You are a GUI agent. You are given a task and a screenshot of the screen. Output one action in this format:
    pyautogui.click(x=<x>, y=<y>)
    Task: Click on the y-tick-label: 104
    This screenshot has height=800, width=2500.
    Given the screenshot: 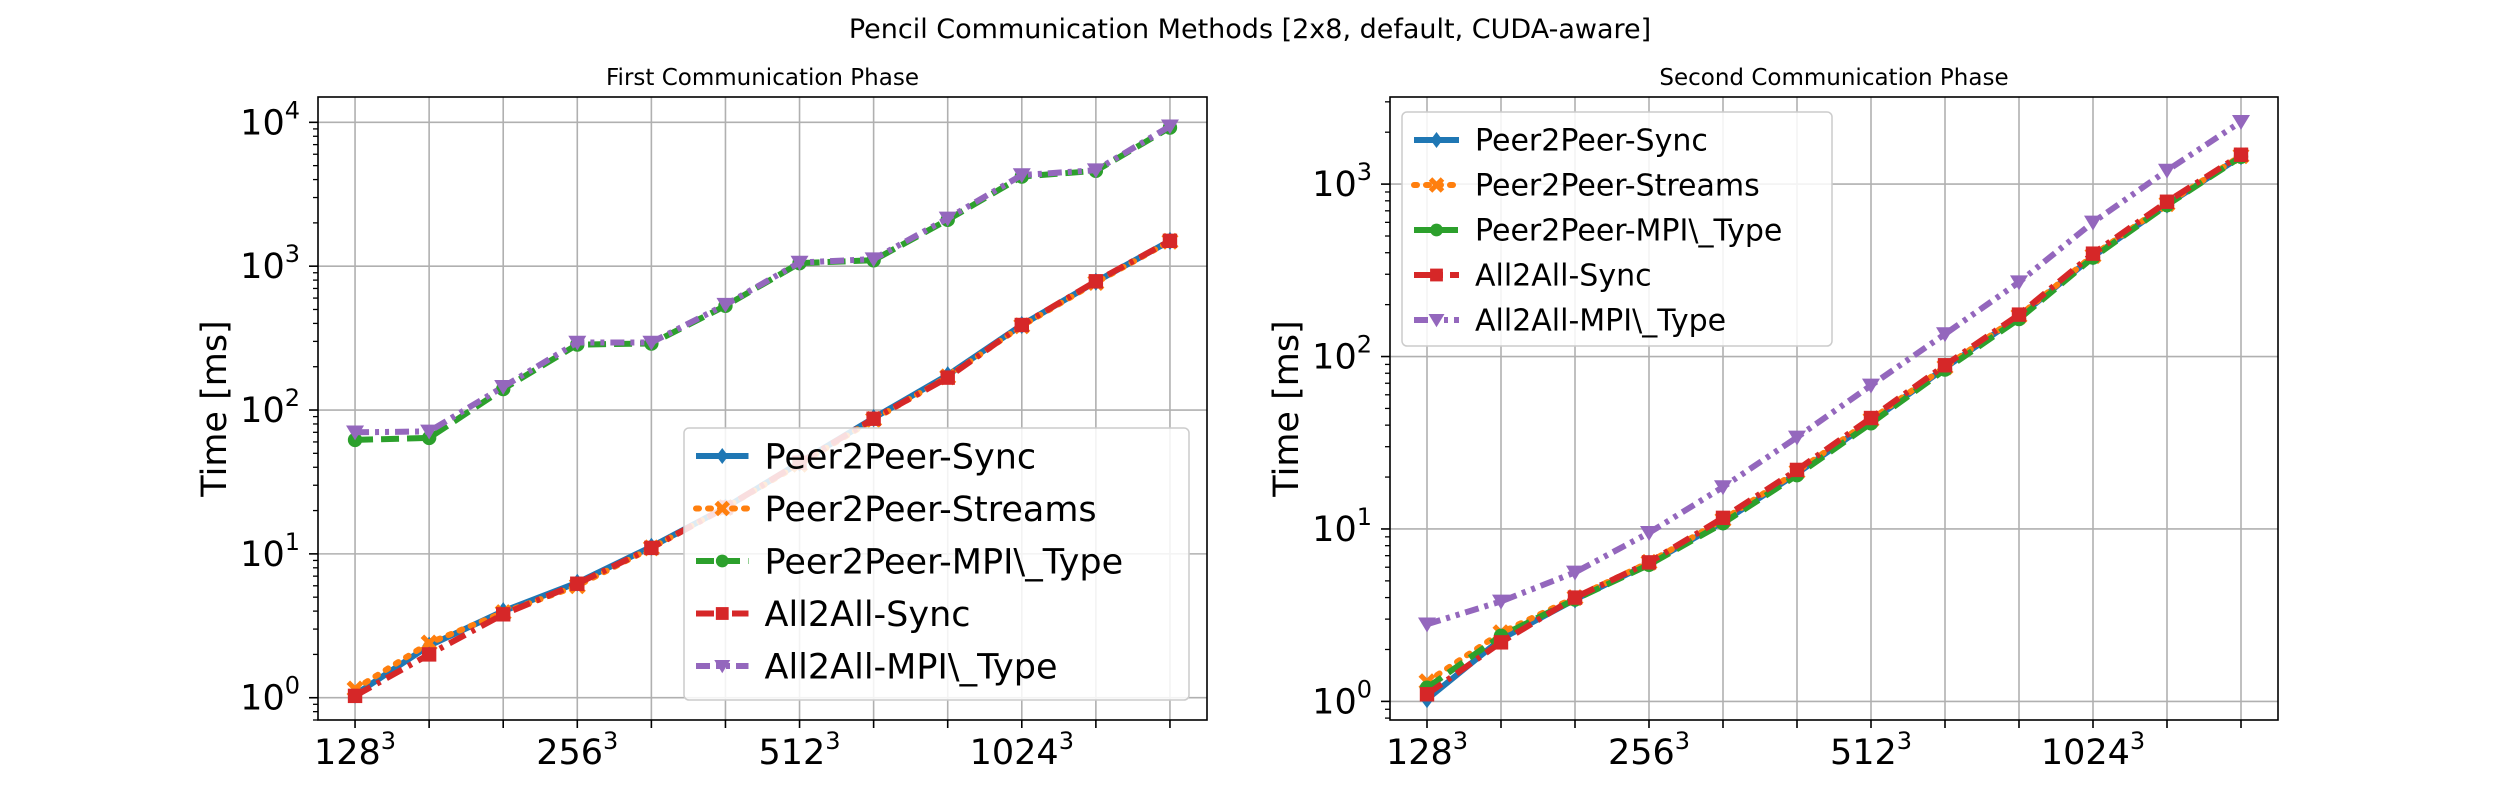 What is the action you would take?
    pyautogui.click(x=270, y=119)
    